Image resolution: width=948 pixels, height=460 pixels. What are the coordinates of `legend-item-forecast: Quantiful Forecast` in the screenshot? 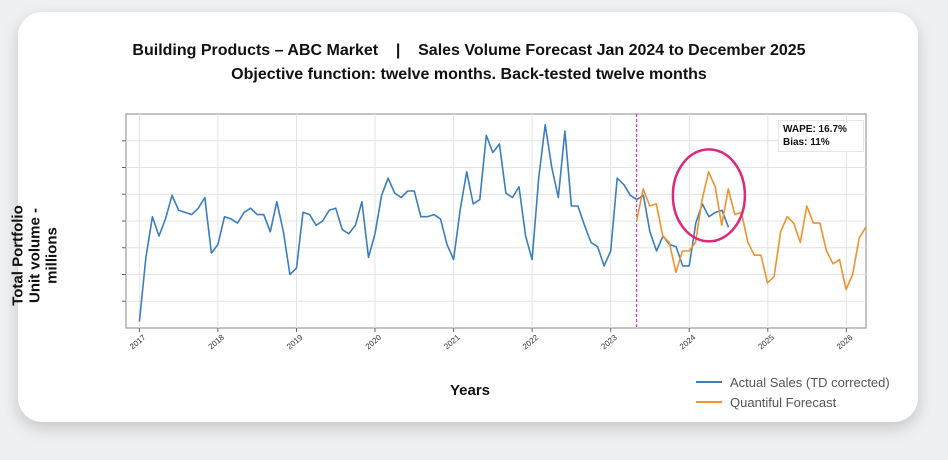 It's located at (793, 402).